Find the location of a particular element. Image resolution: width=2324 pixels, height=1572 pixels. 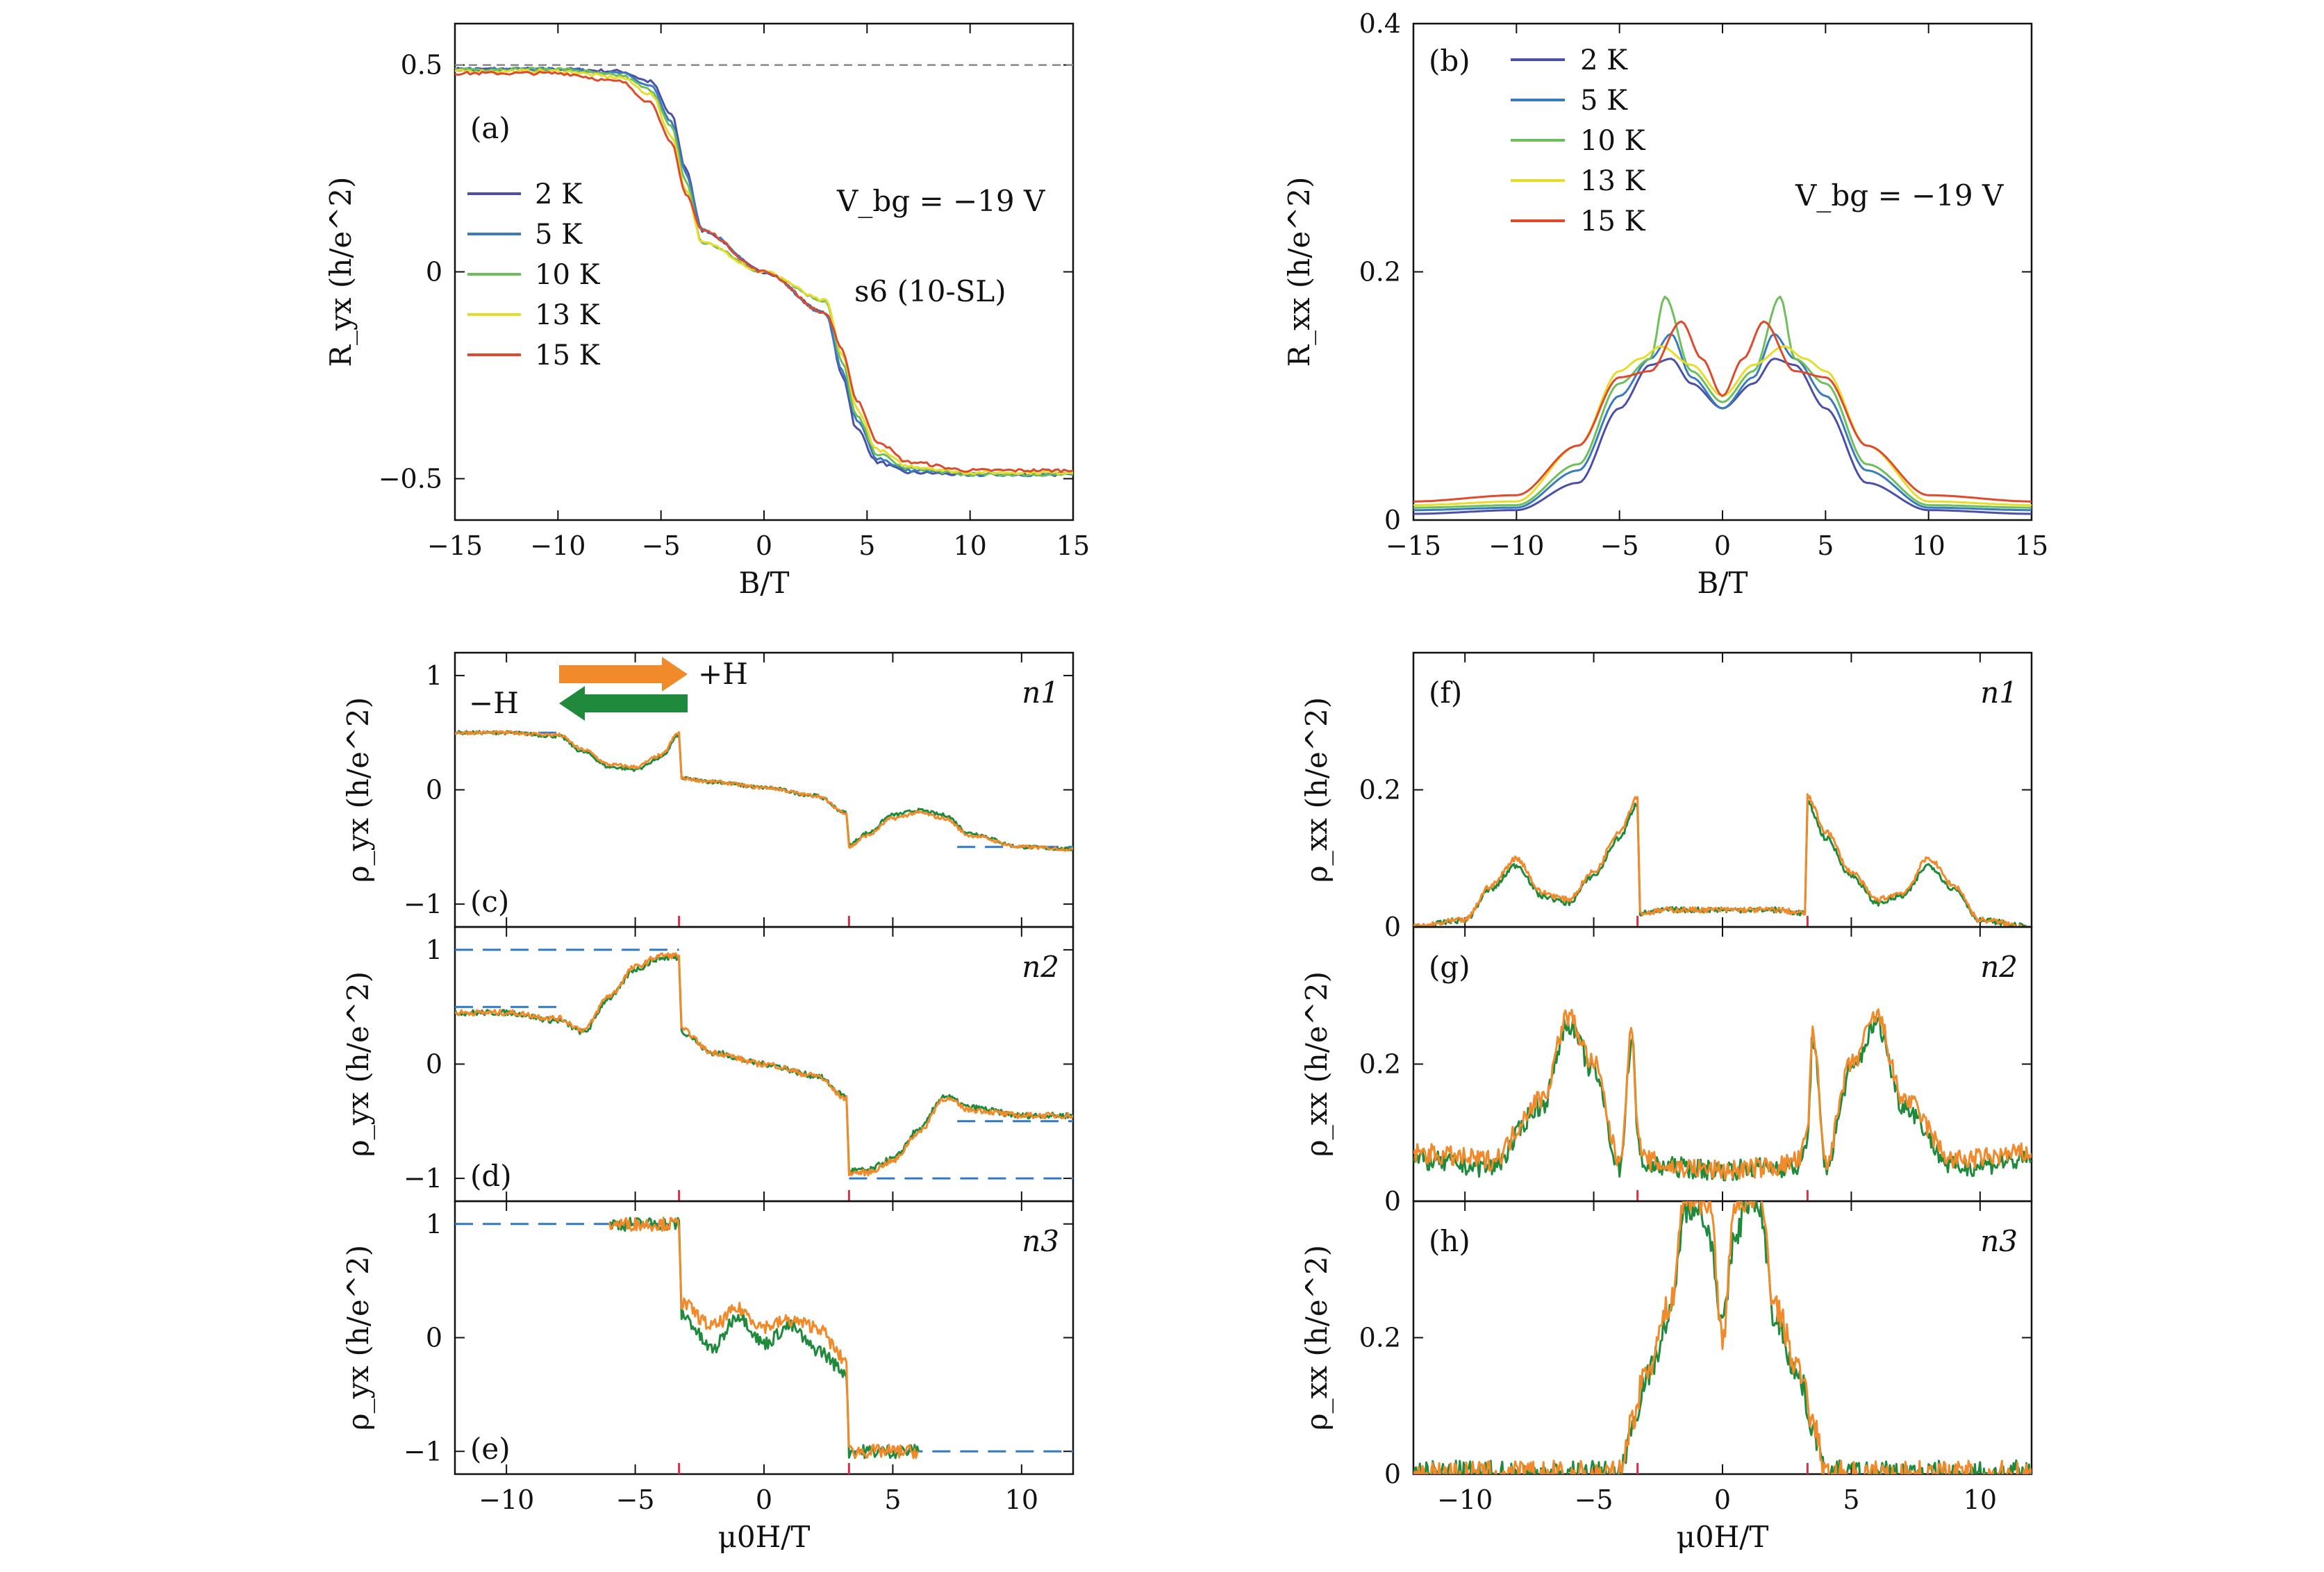

plot-frame-b is located at coordinates (1722, 272).